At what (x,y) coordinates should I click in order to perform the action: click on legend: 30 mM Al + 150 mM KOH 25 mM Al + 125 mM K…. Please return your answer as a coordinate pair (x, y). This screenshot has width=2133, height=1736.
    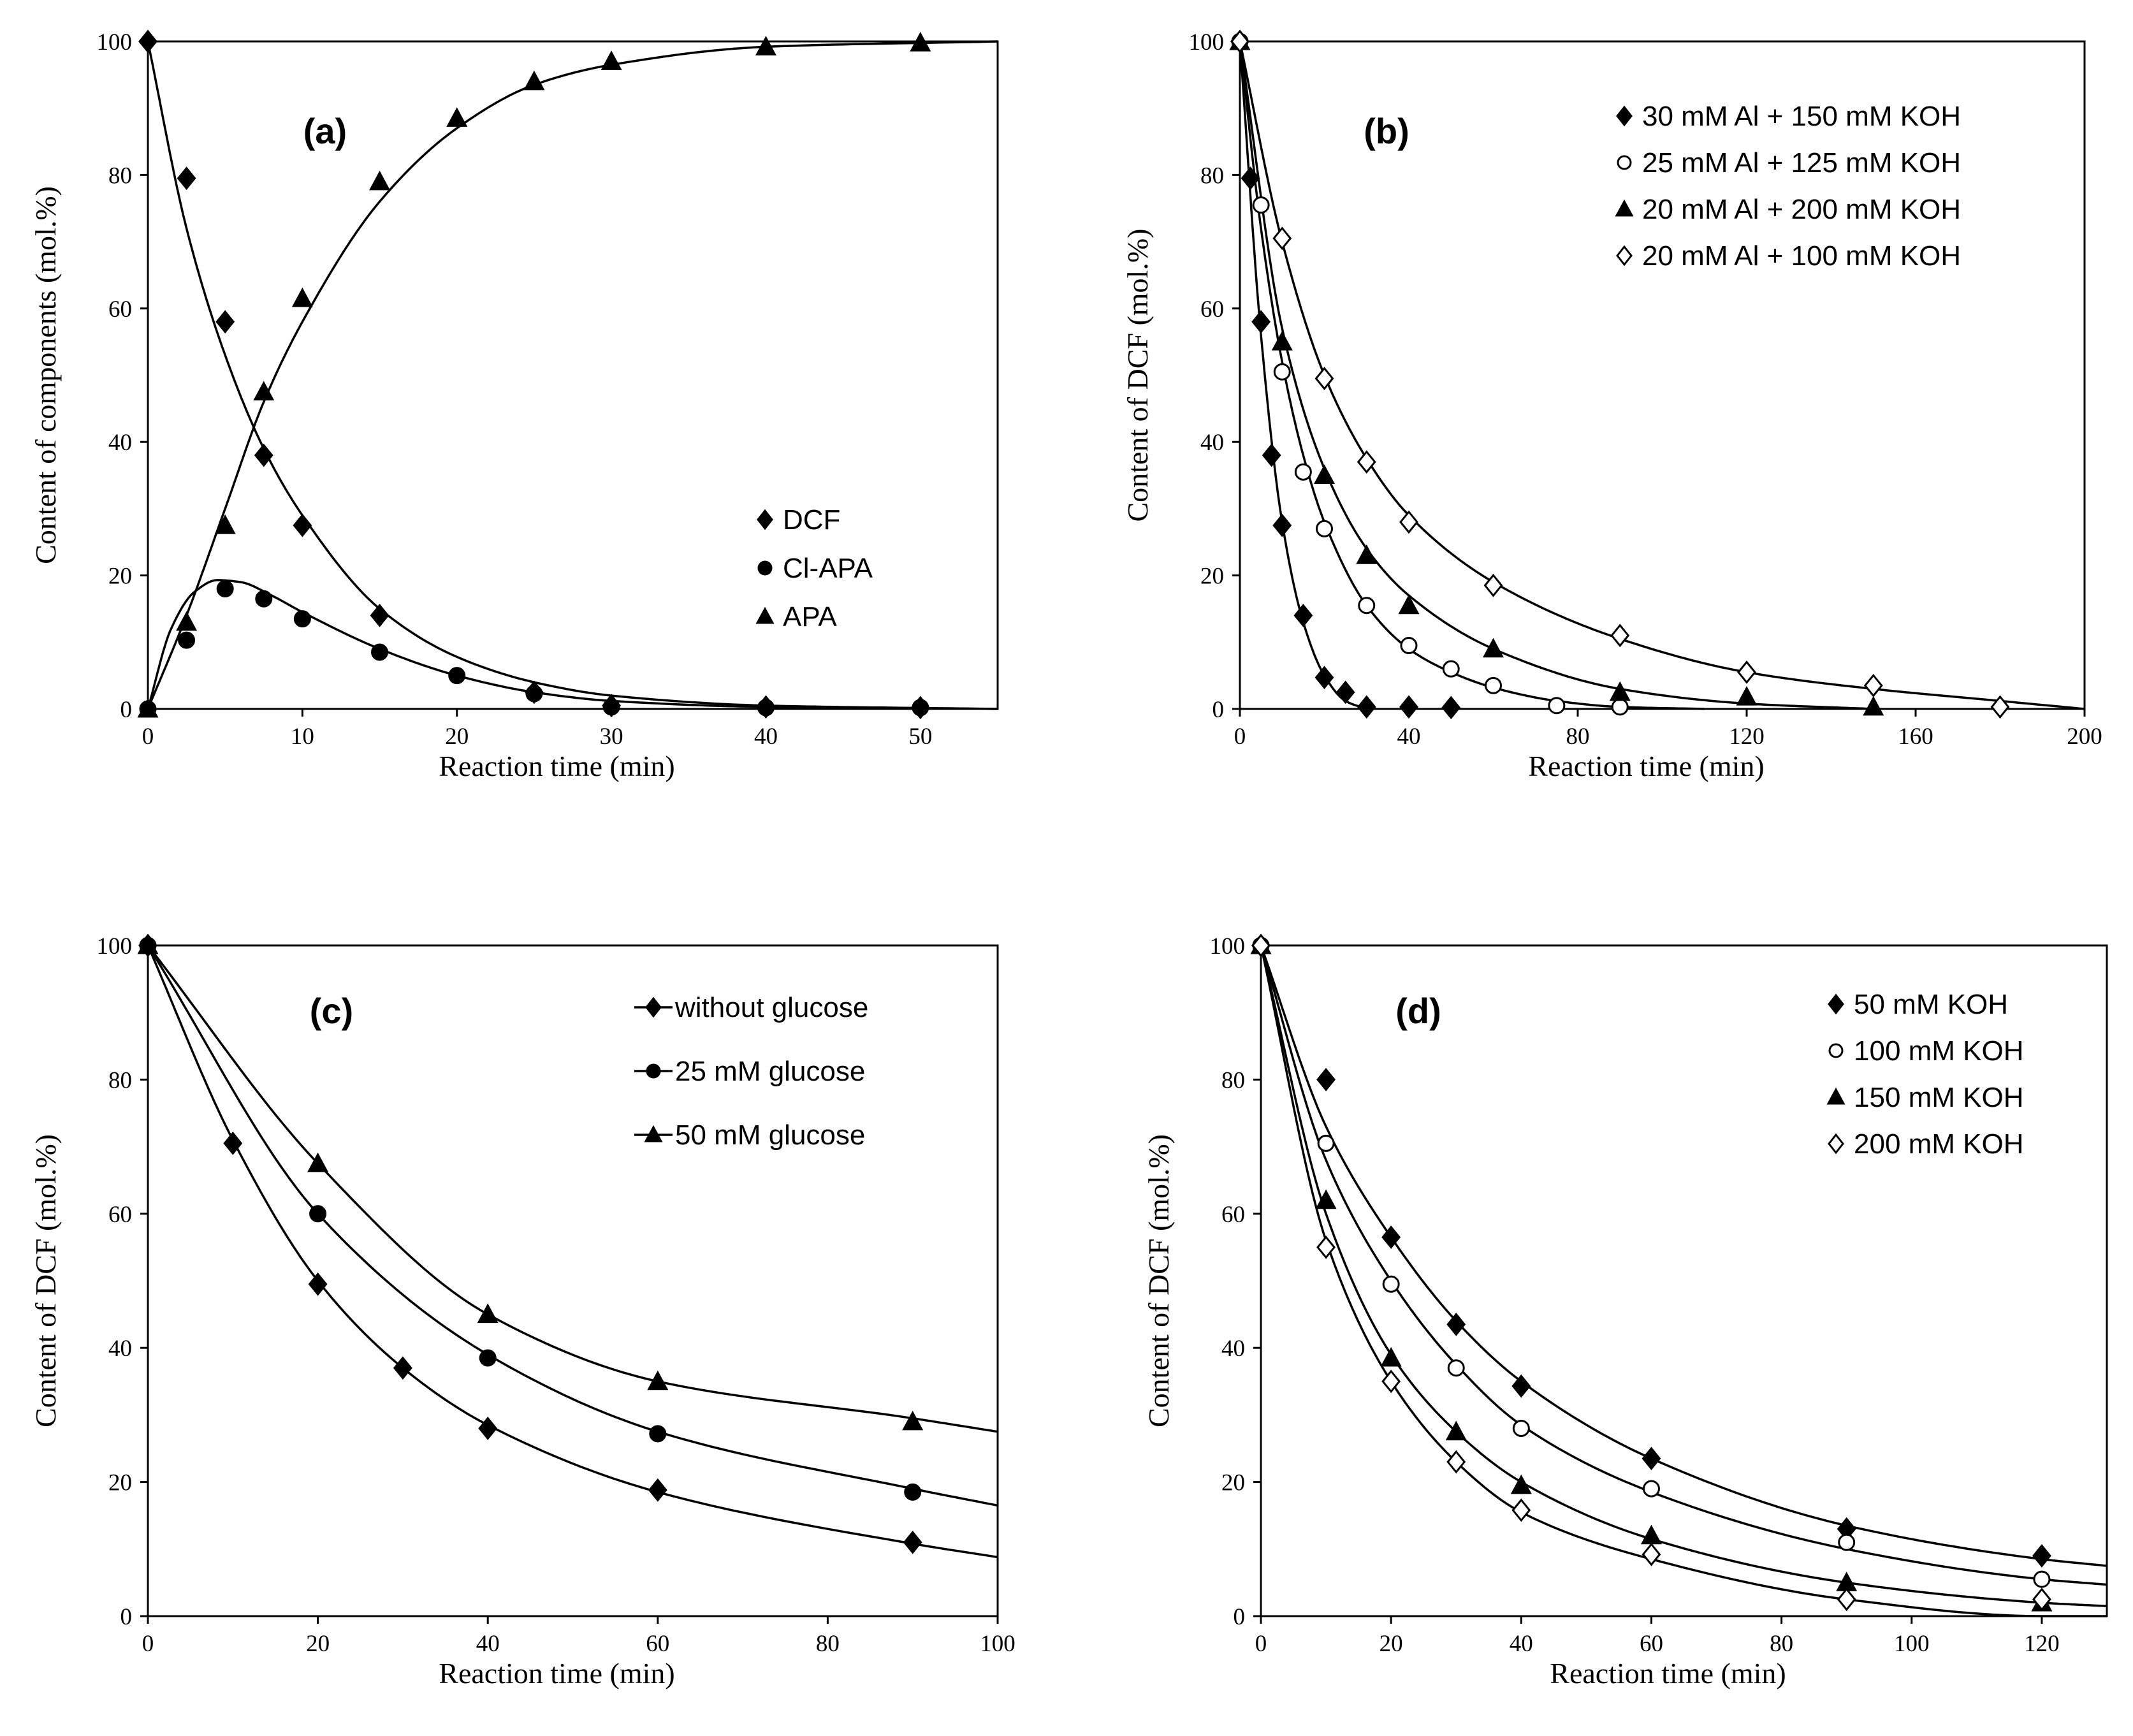
    Looking at the image, I should click on (1788, 186).